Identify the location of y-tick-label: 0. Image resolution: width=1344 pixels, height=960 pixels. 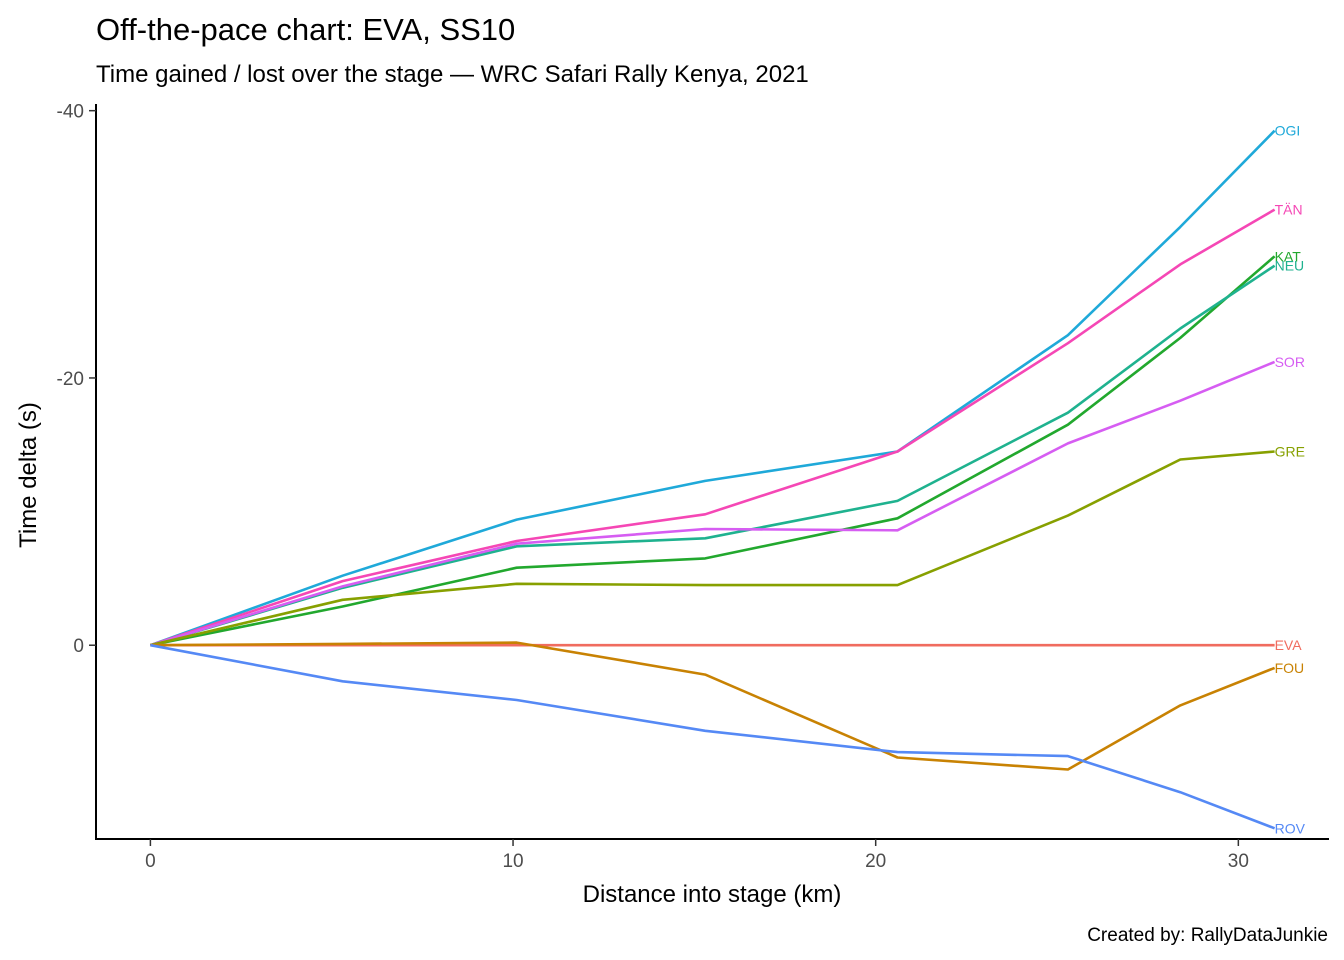
(78, 646).